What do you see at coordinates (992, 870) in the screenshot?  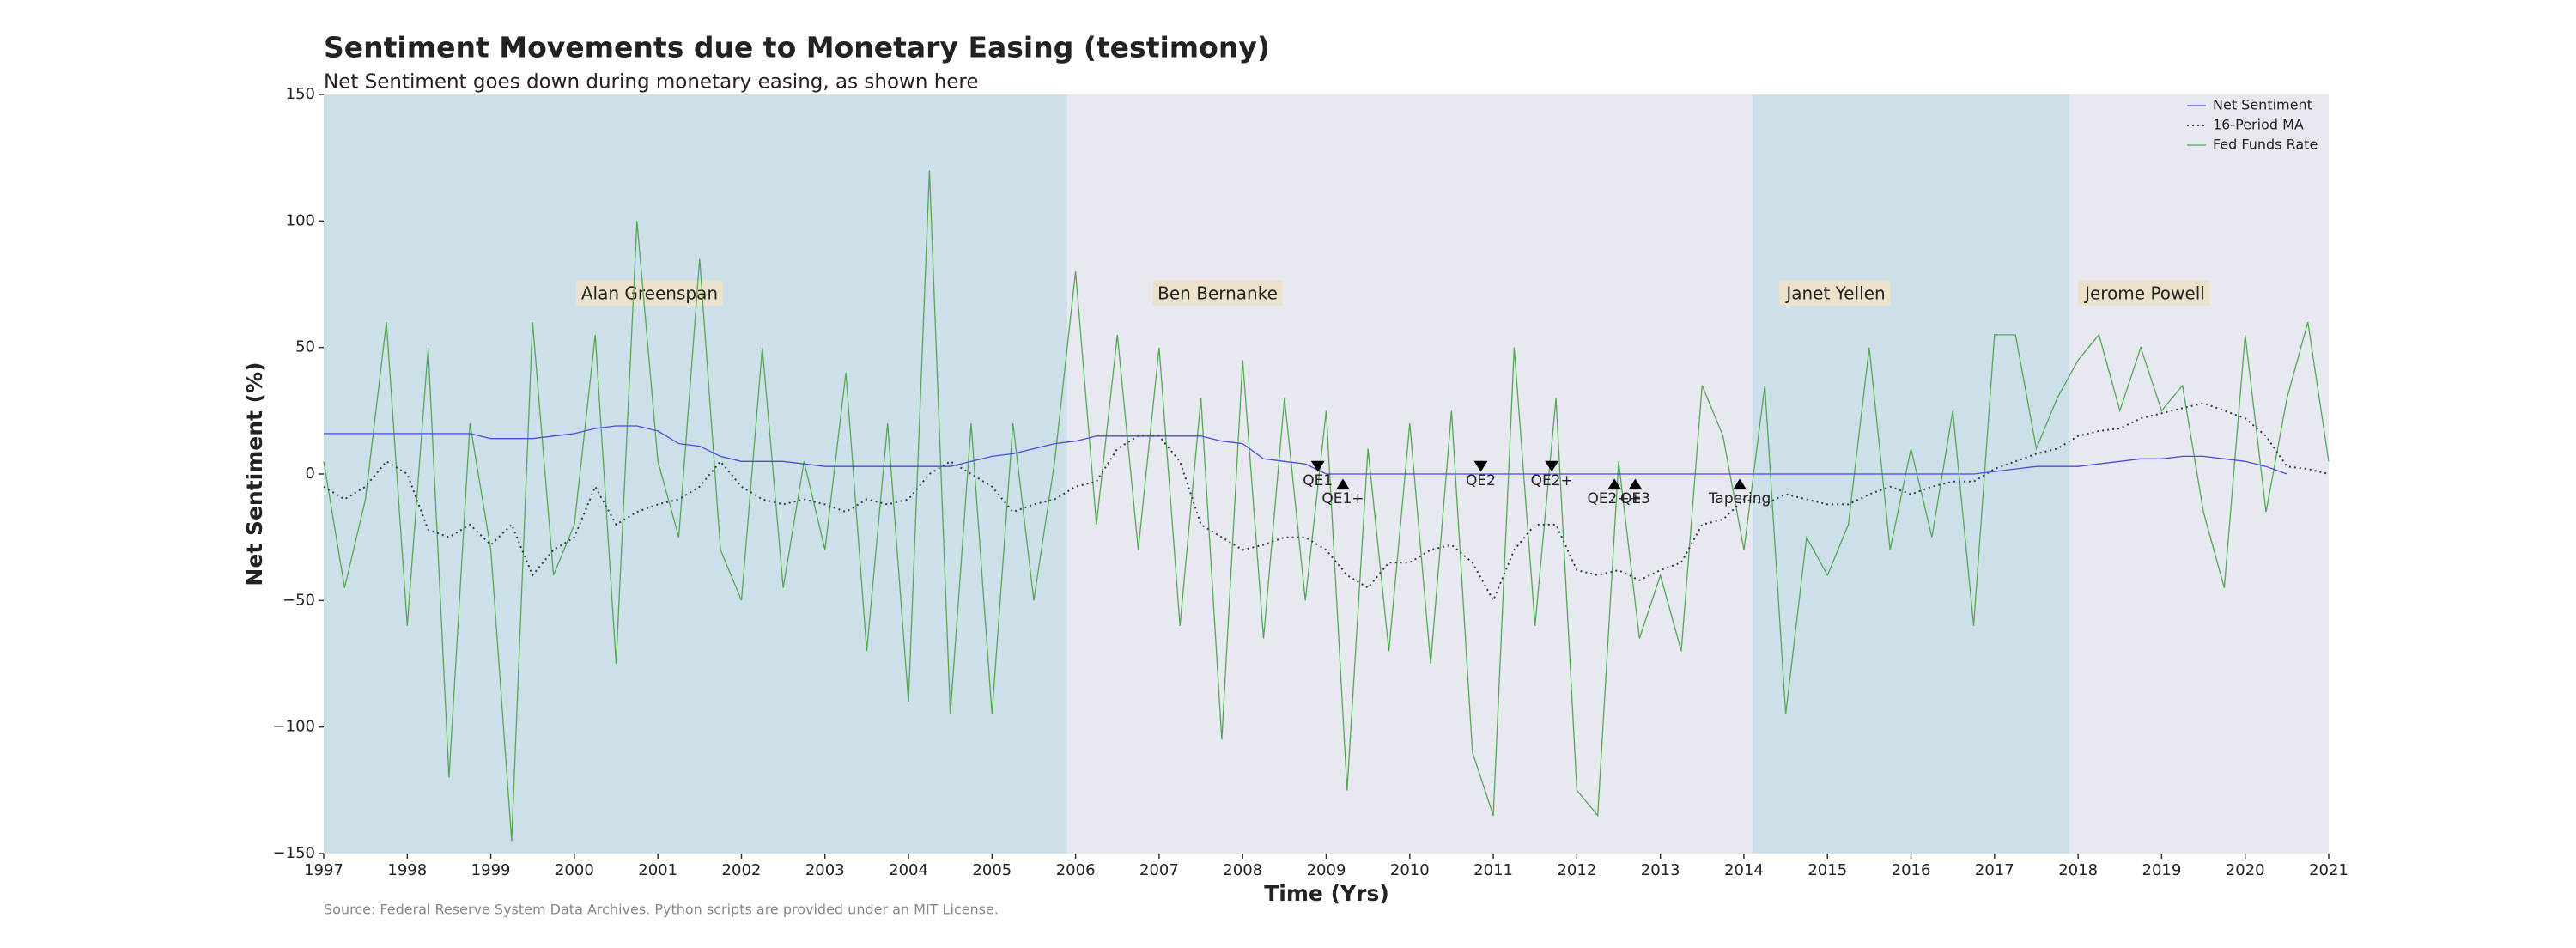 I see `x-tick-label: 2005` at bounding box center [992, 870].